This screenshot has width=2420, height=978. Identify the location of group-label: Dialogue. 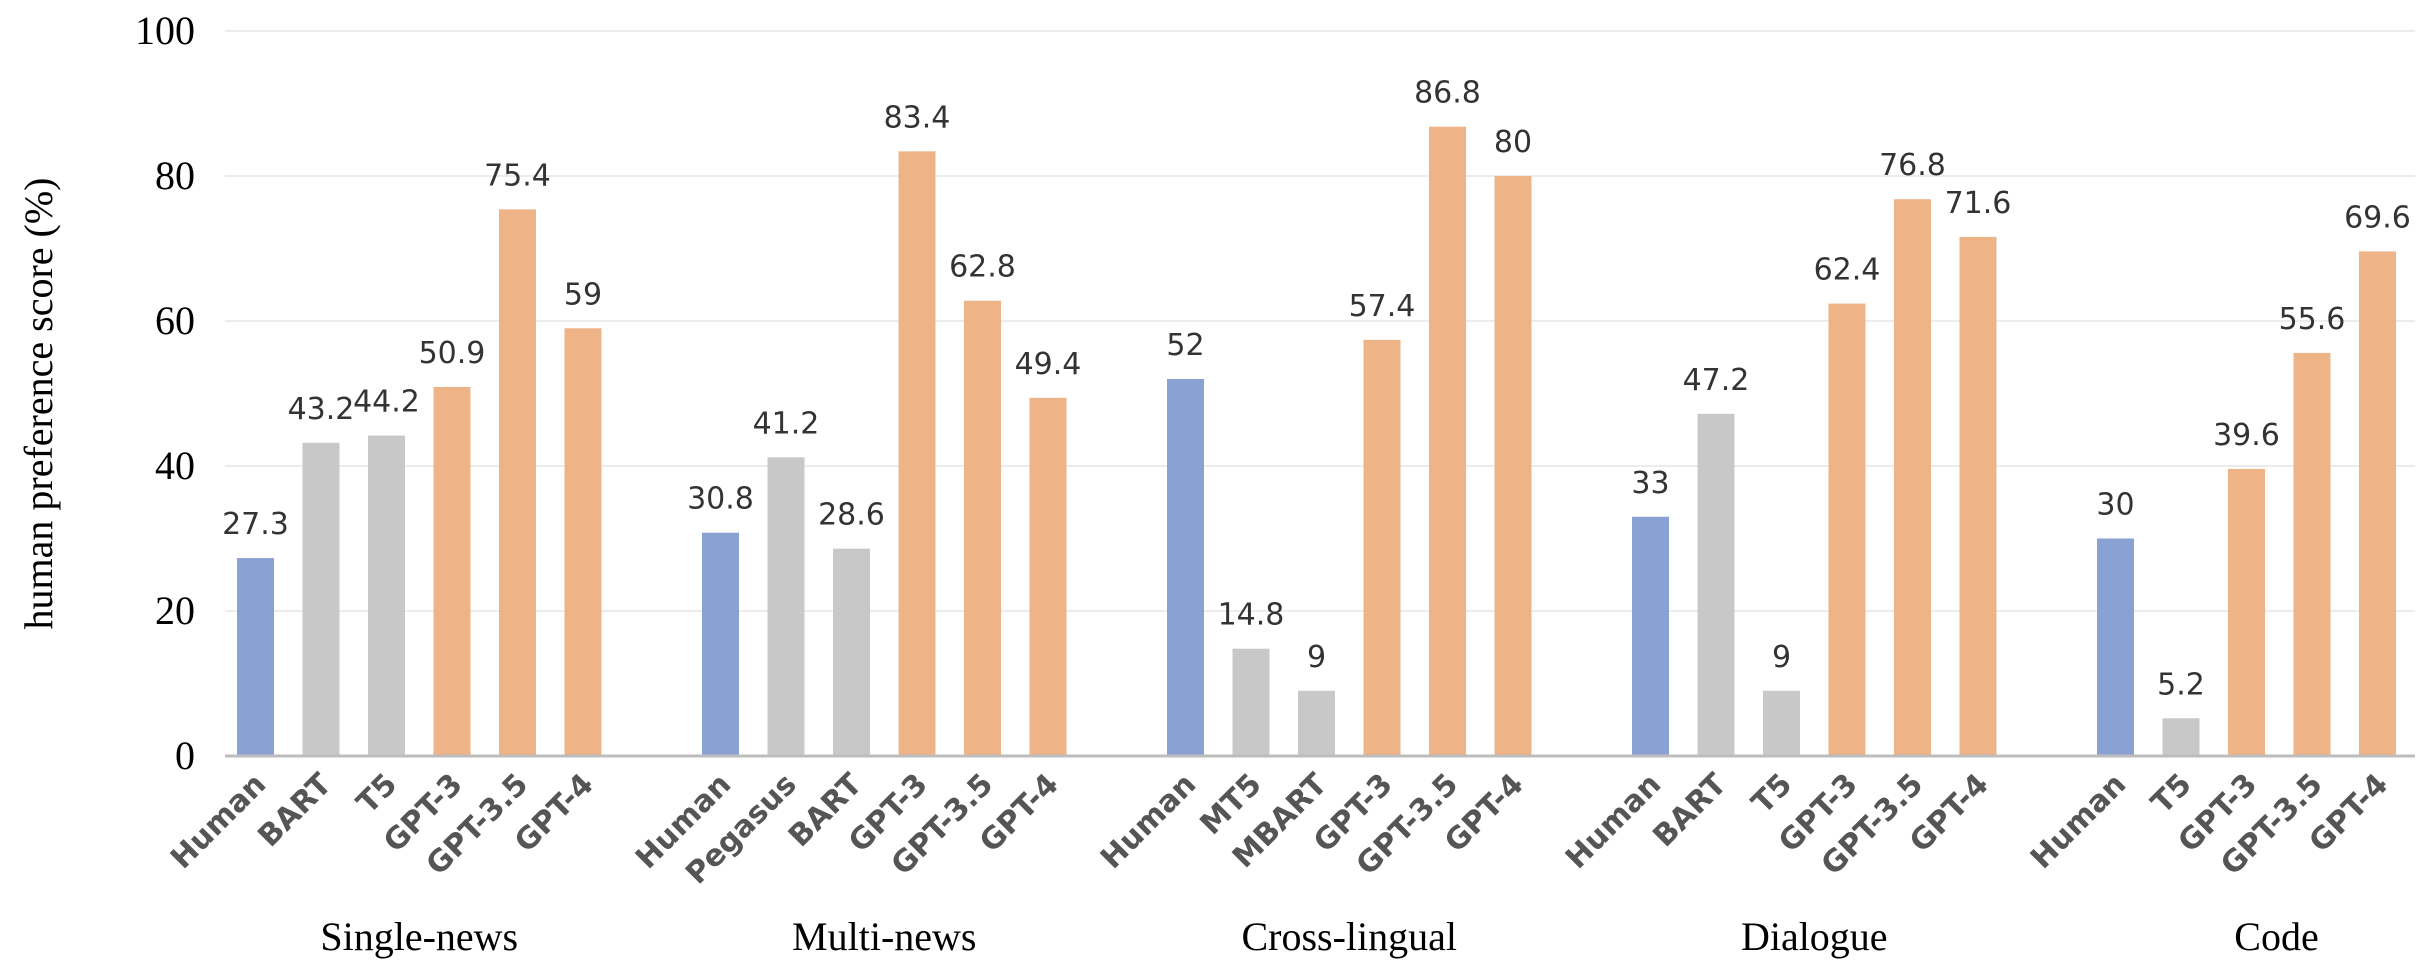
(1814, 936).